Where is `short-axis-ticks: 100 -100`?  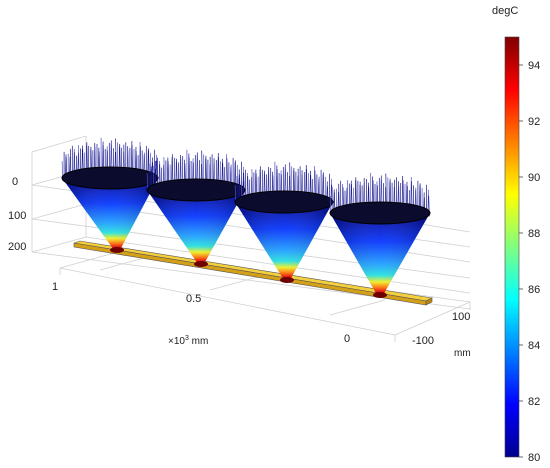 short-axis-ticks: 100 -100 is located at coordinates (441, 329).